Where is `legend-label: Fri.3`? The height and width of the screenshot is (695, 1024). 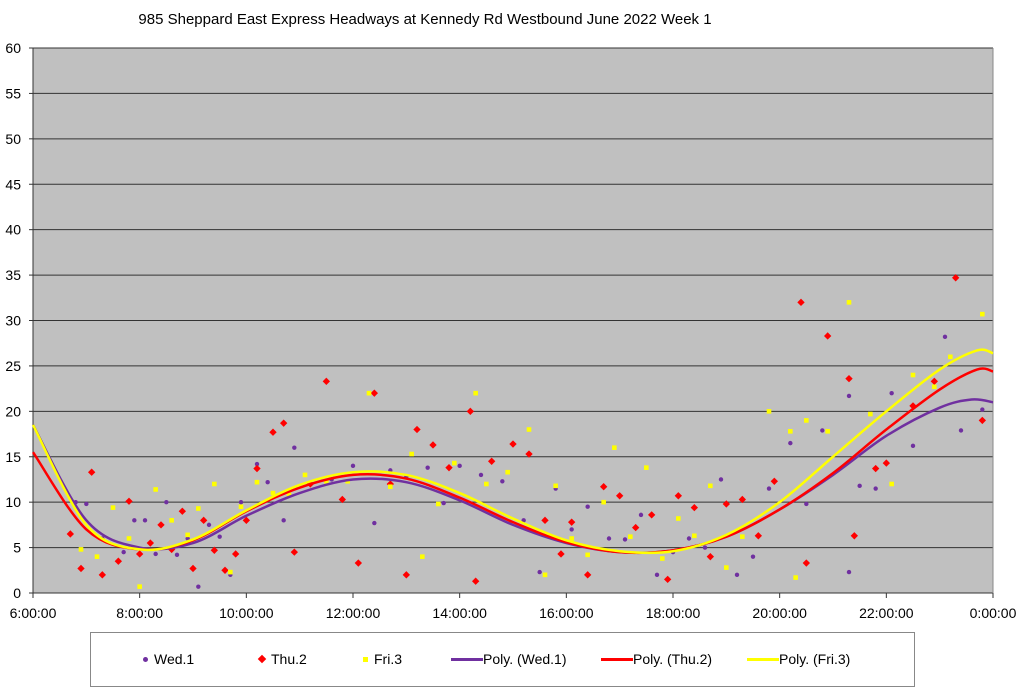
legend-label: Fri.3 is located at coordinates (388, 659).